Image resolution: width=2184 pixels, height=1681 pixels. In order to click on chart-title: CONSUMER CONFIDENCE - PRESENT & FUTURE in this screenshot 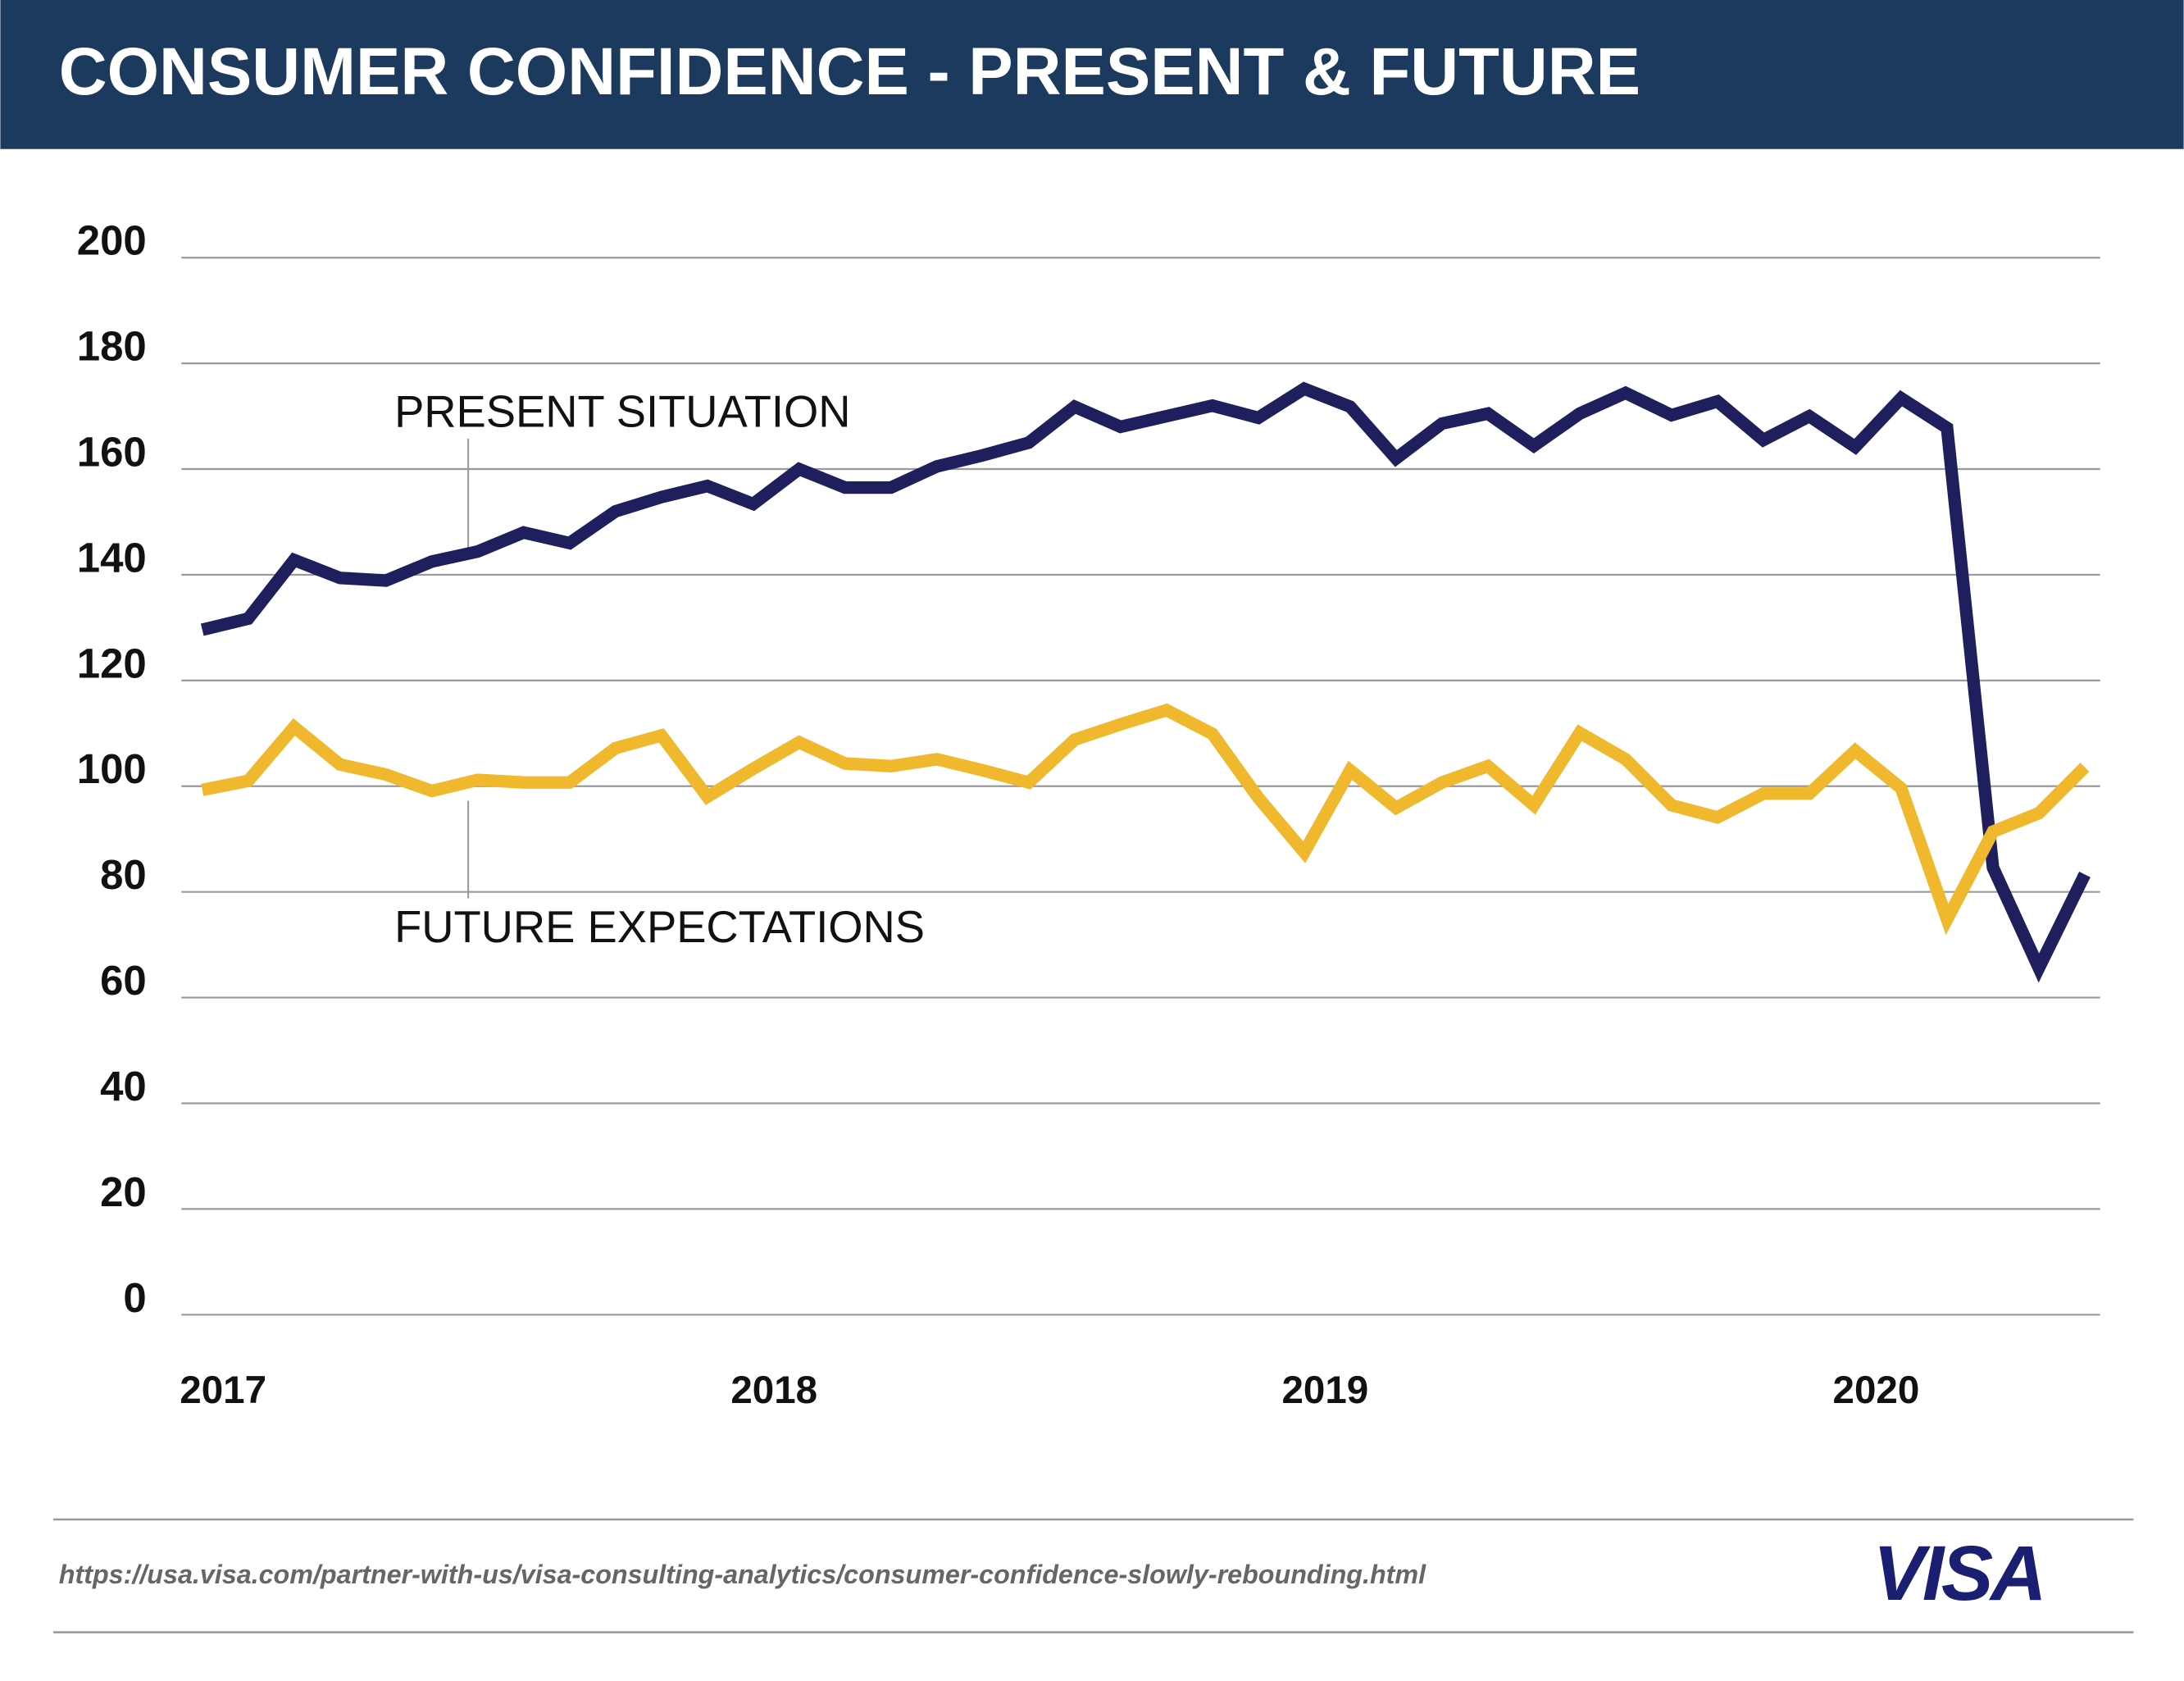, I will do `click(849, 71)`.